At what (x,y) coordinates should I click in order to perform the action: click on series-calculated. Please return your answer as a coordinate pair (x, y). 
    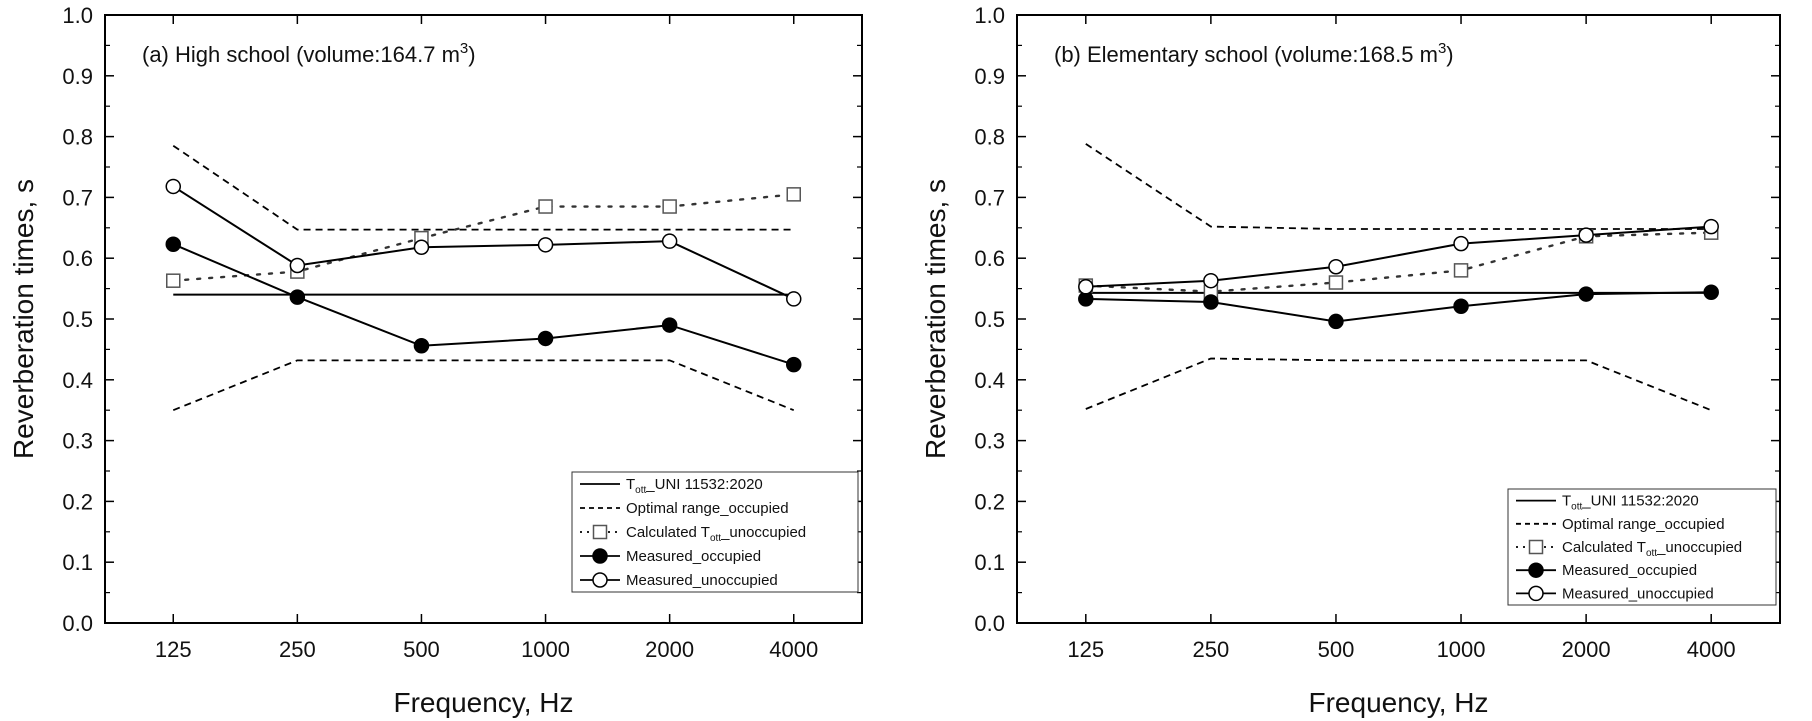
    Looking at the image, I should click on (1398, 262).